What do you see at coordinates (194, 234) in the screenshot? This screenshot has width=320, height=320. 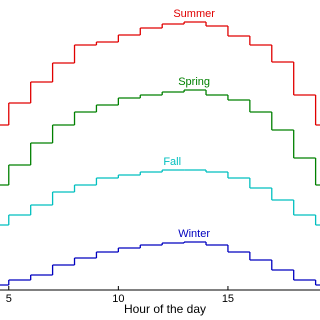 I see `series-label: Winter` at bounding box center [194, 234].